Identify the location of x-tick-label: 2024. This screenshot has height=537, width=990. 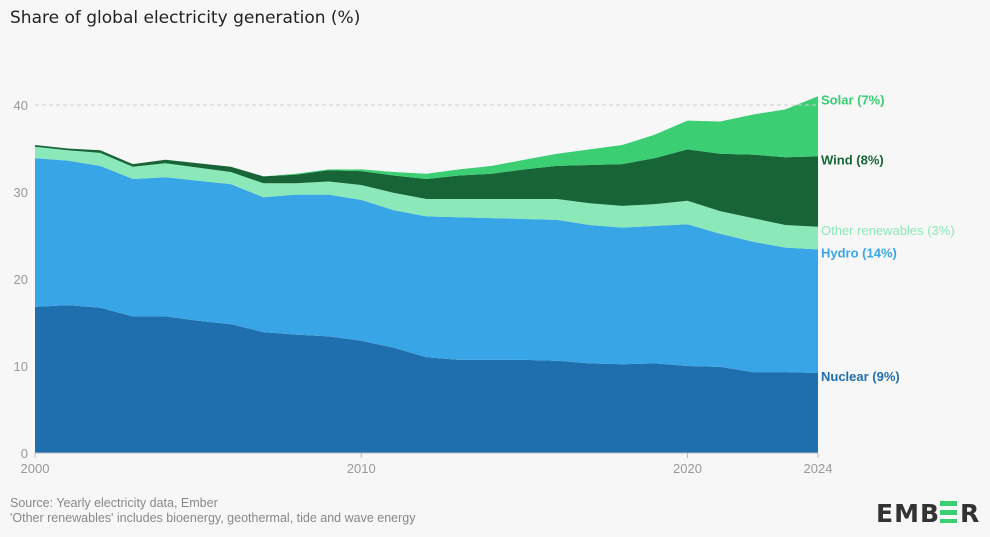
(818, 468).